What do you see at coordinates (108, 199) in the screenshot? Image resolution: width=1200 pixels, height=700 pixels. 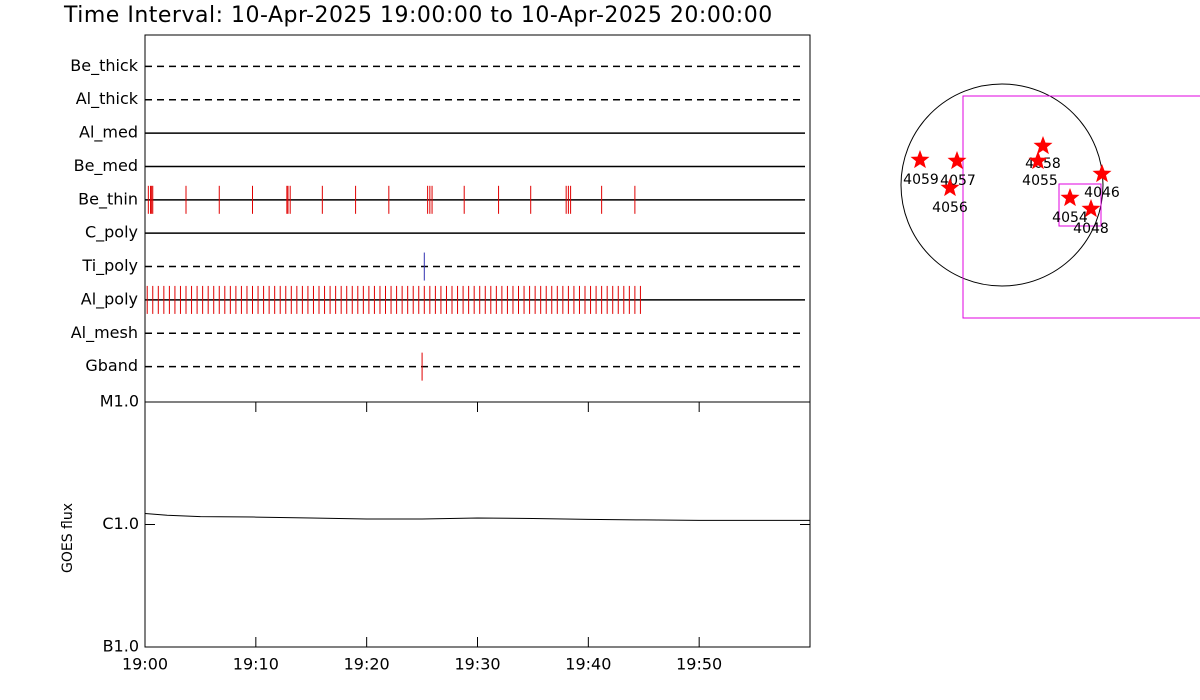 I see `filter-label: Be_thin` at bounding box center [108, 199].